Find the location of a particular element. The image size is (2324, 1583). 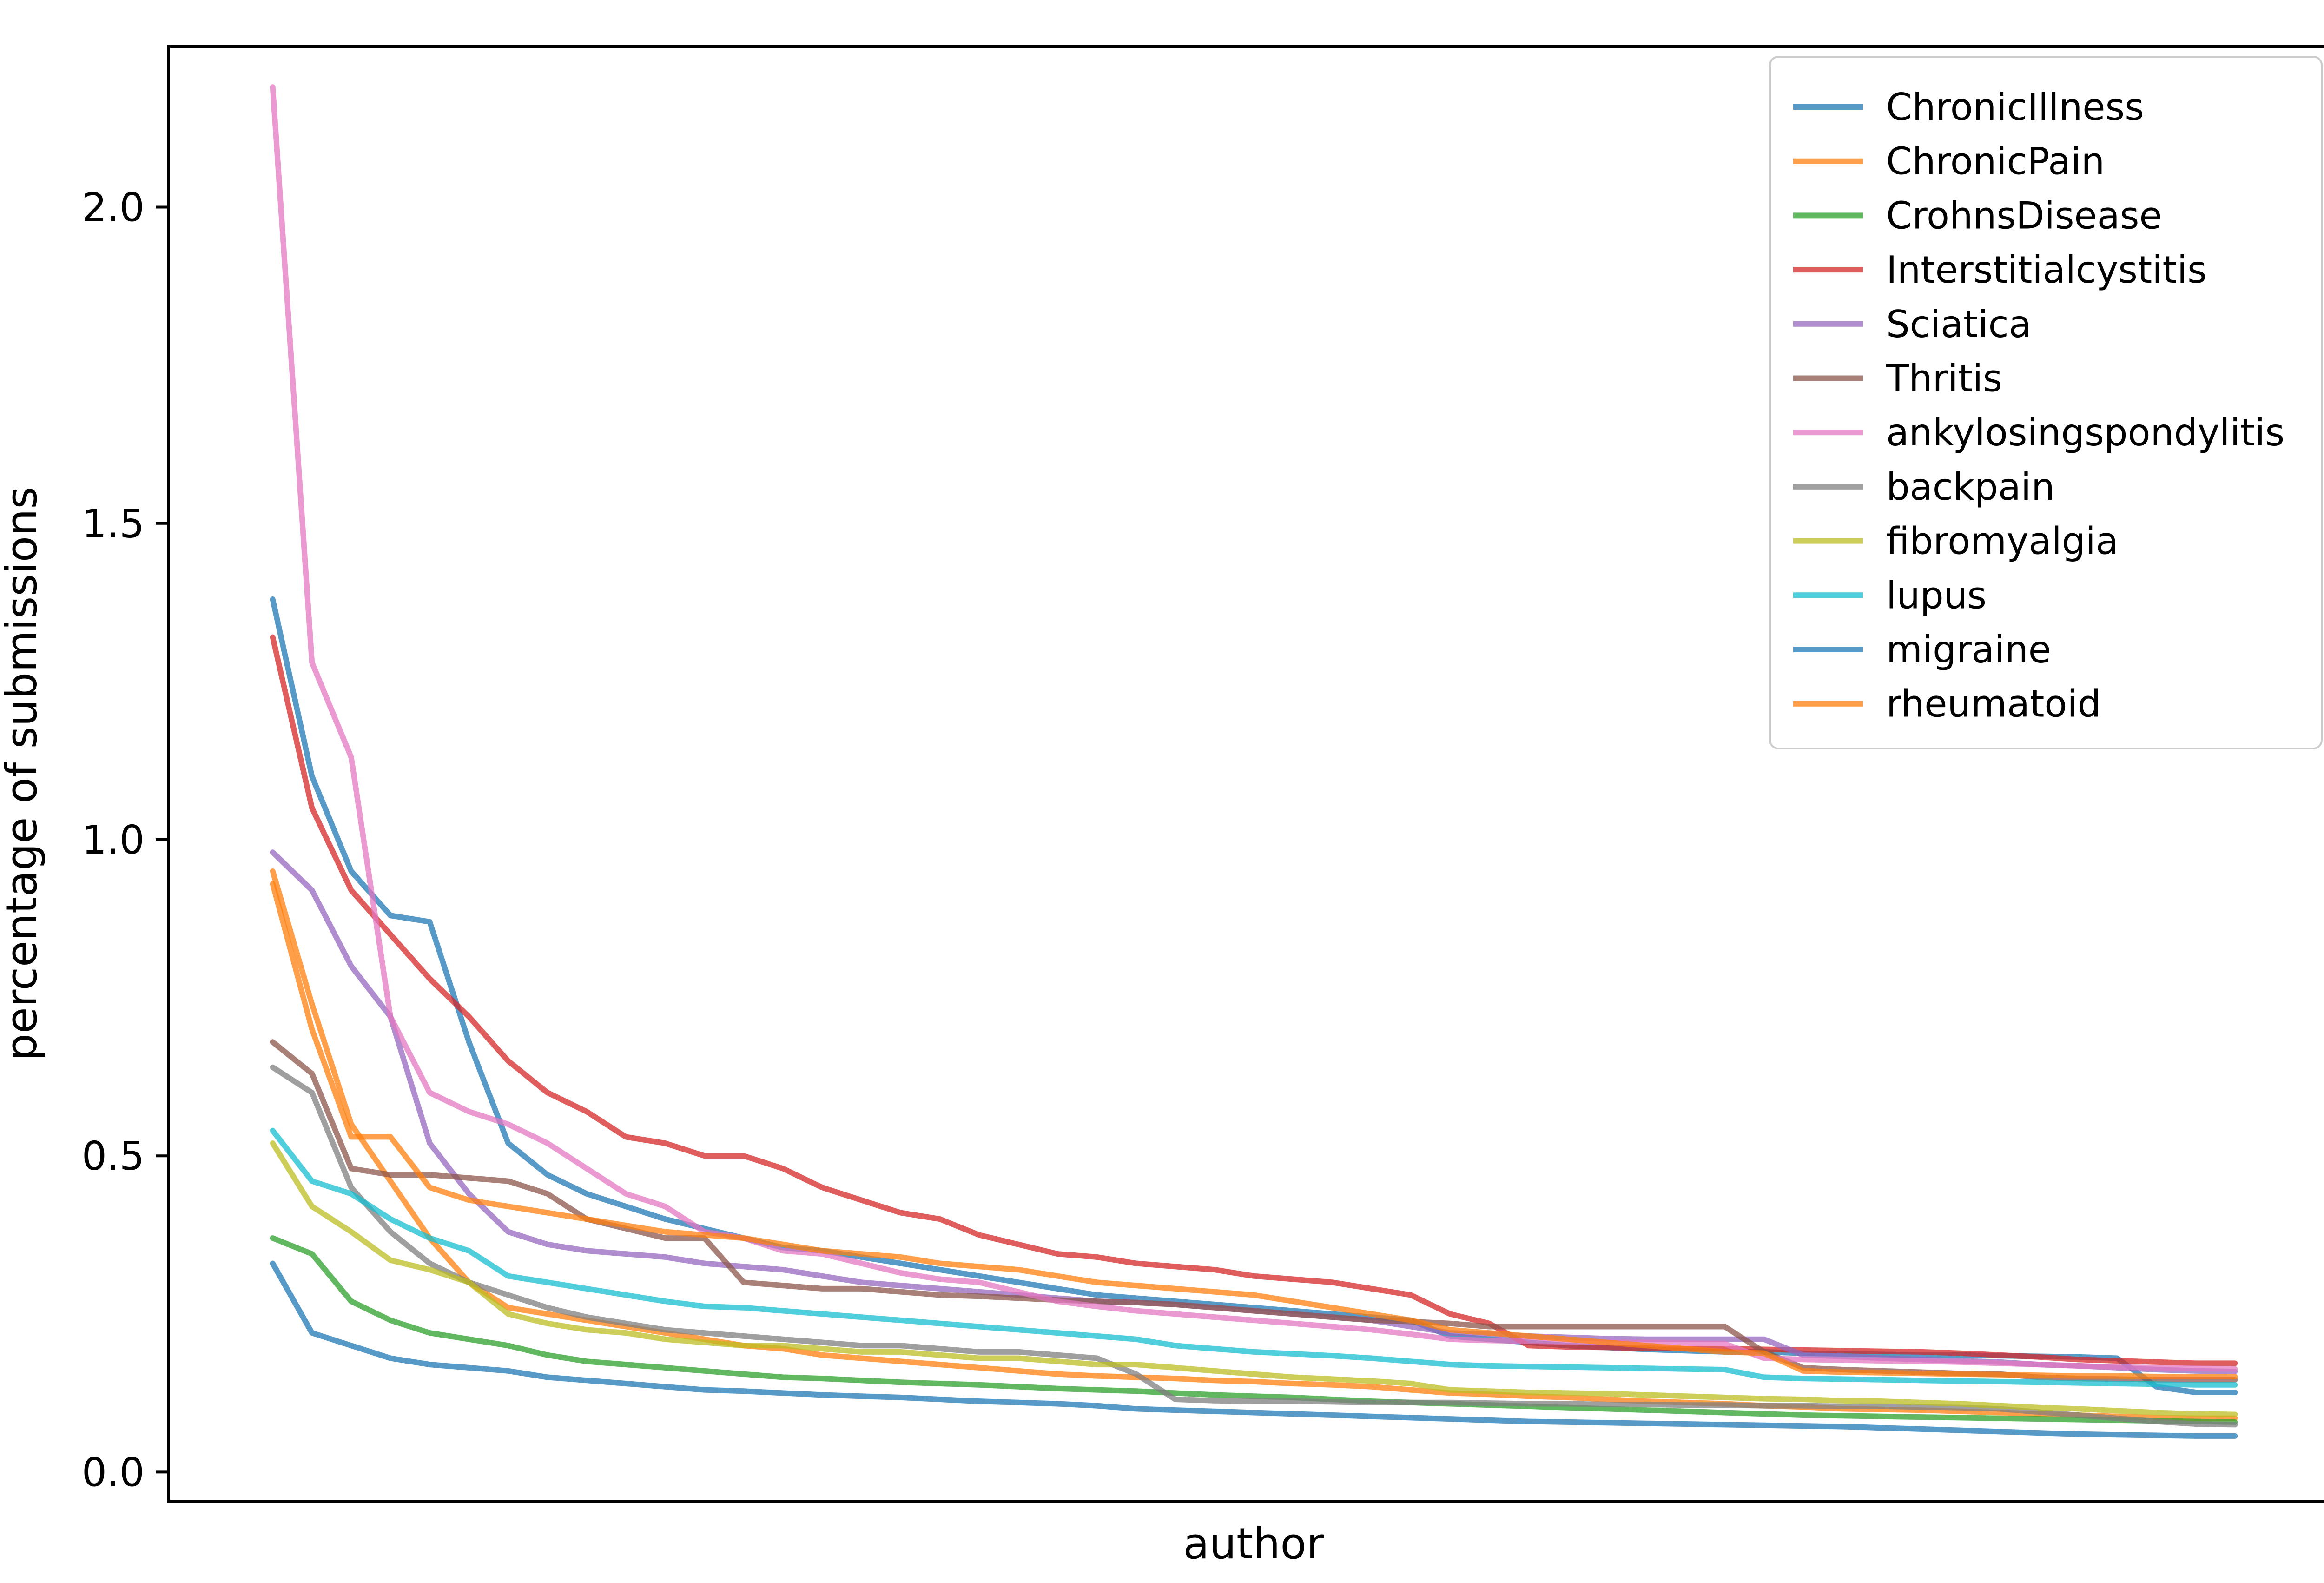

legend-label-backpain: backpain is located at coordinates (1970, 487).